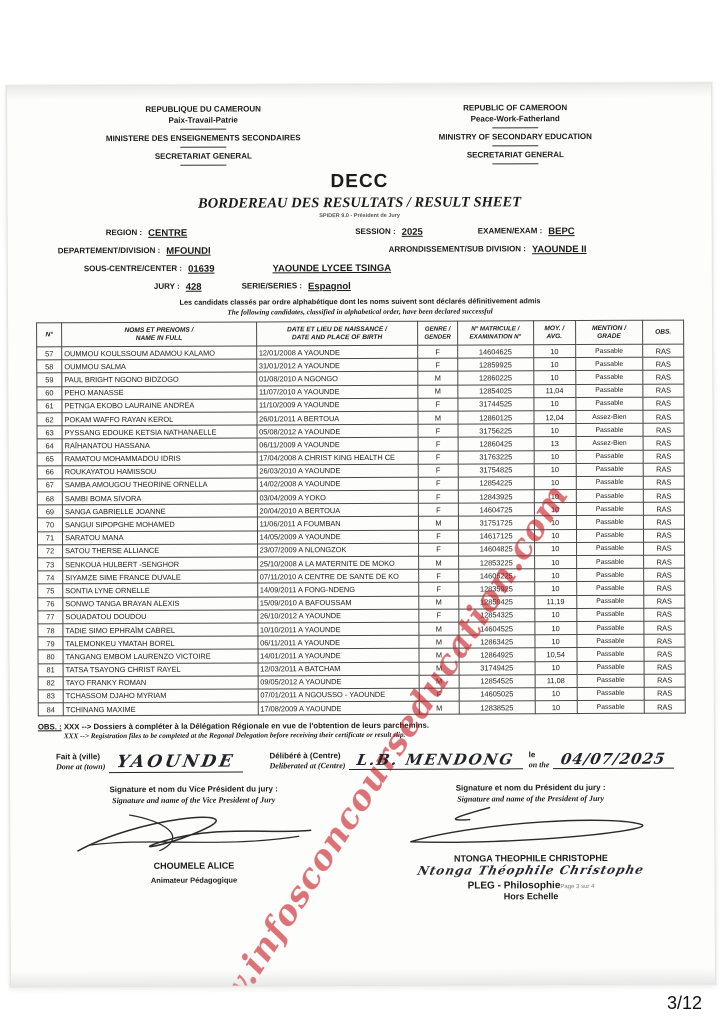  Describe the element at coordinates (159, 392) in the screenshot. I see `name-cell: PEHO MANASSE` at that location.